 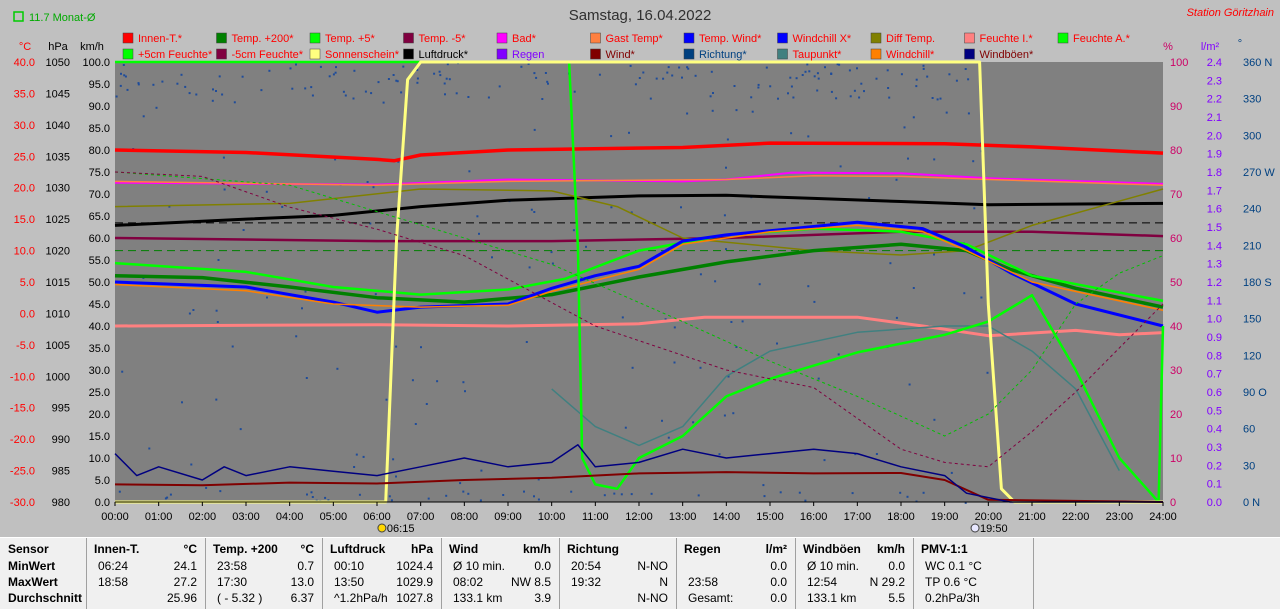 What do you see at coordinates (22, 472) in the screenshot?
I see `axis-tick-label: -25.0` at bounding box center [22, 472].